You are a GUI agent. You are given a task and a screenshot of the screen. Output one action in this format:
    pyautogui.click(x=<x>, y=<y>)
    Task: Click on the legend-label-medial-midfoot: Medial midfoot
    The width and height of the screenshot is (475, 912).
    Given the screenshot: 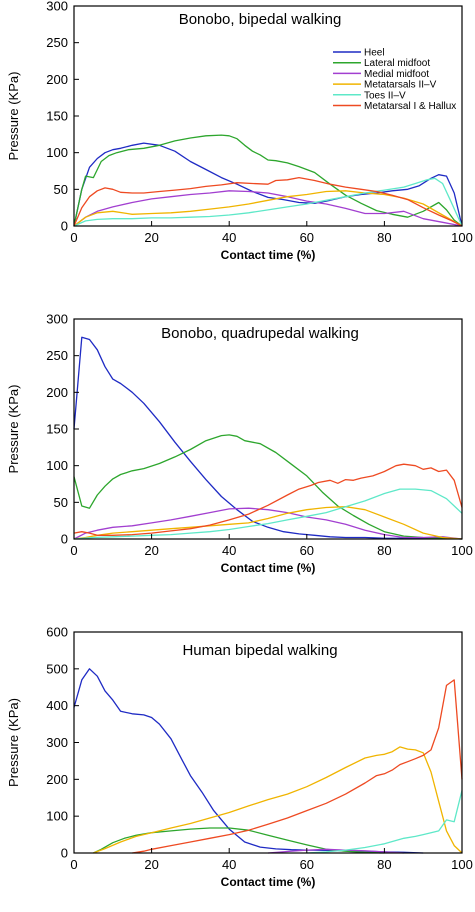 What is the action you would take?
    pyautogui.click(x=396, y=74)
    